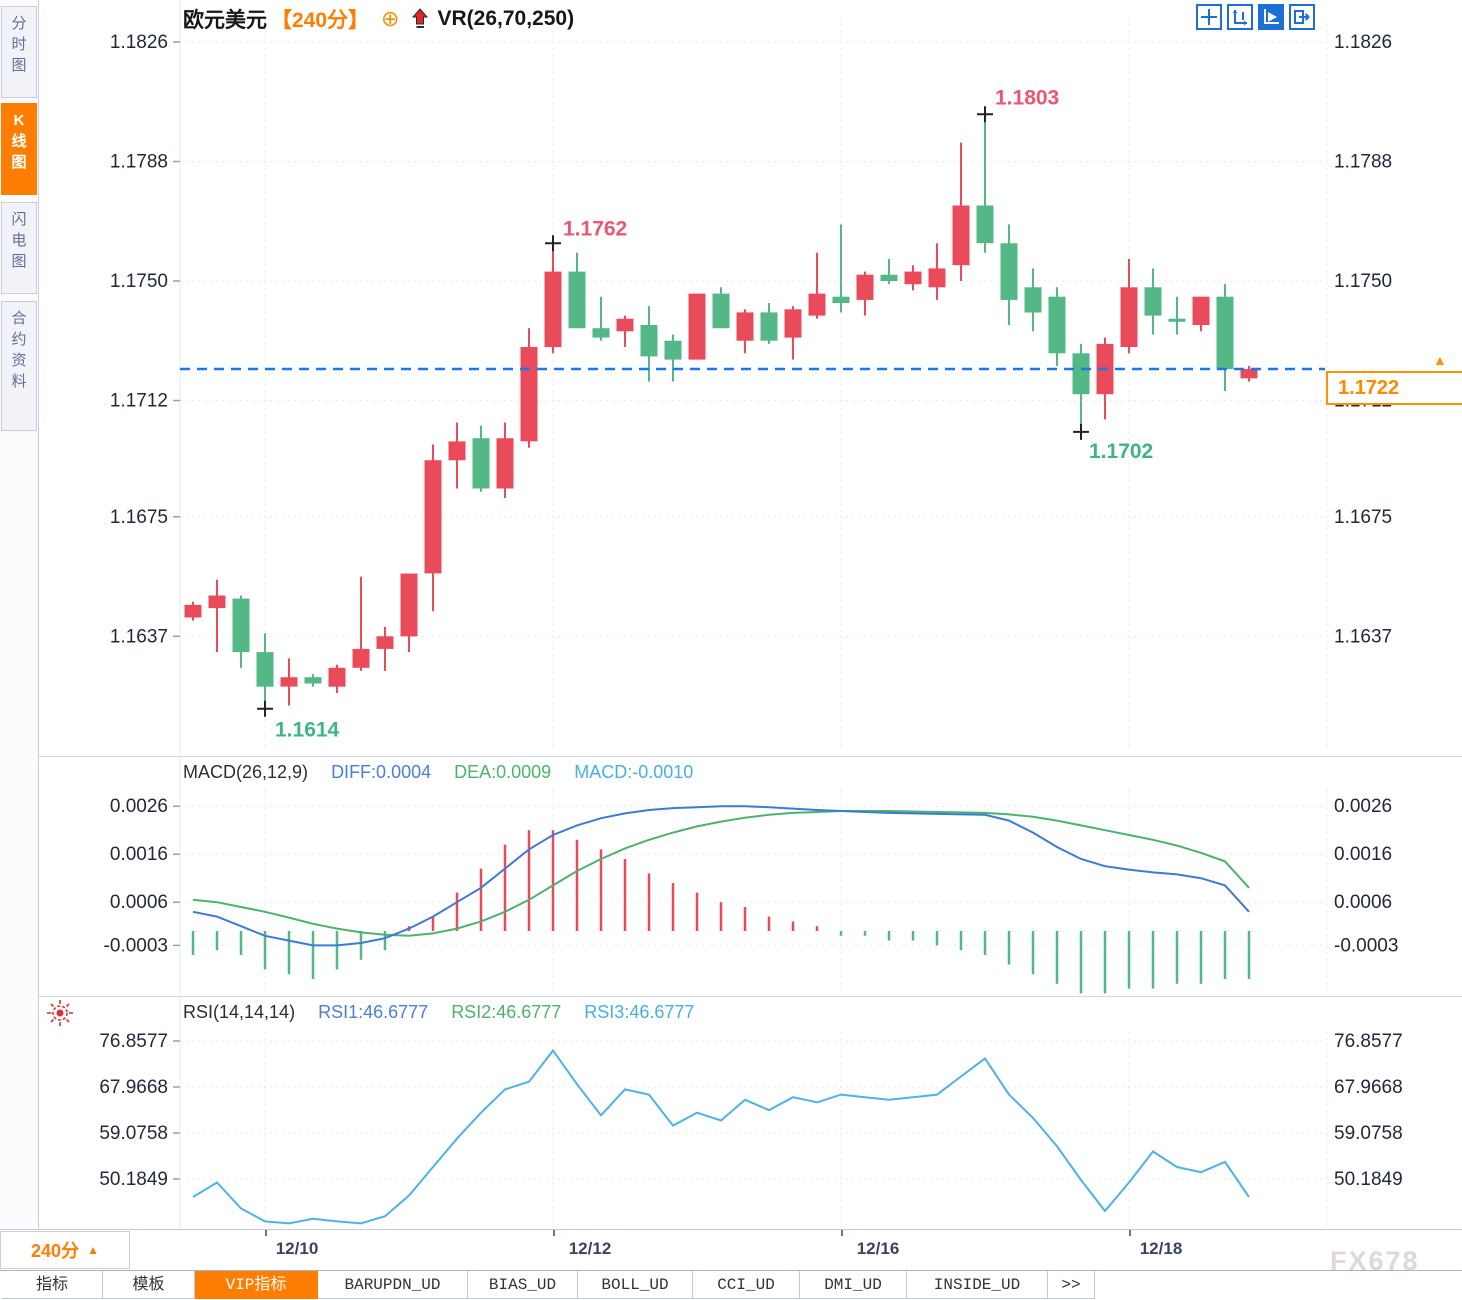 The image size is (1462, 1300). What do you see at coordinates (246, 772) in the screenshot?
I see `macd-title: MACD(26,12,9)` at bounding box center [246, 772].